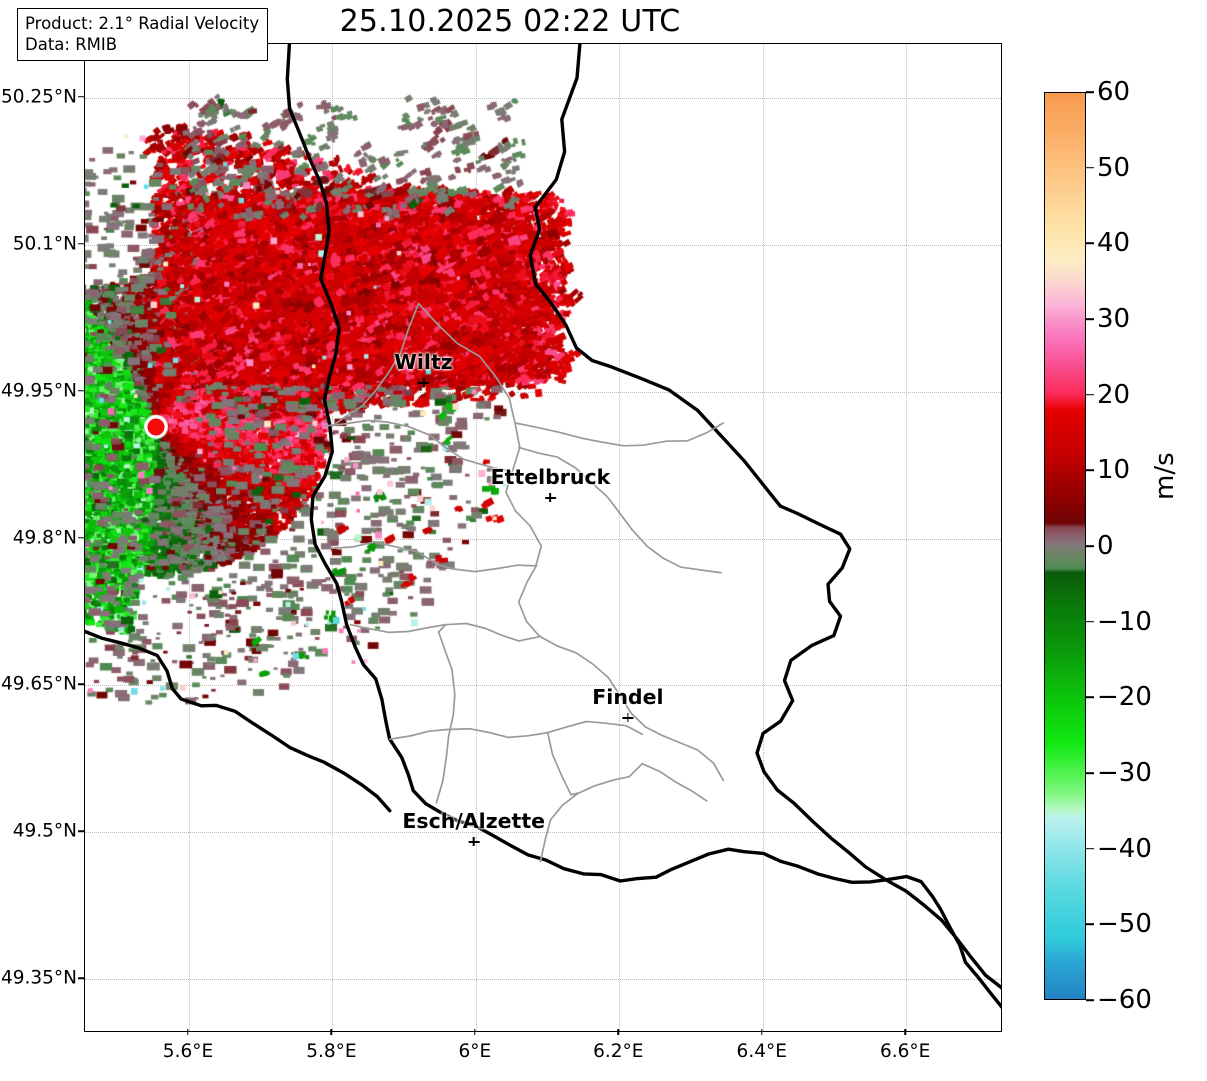  What do you see at coordinates (1165, 476) in the screenshot?
I see `colorbar-unit-label: m/s` at bounding box center [1165, 476].